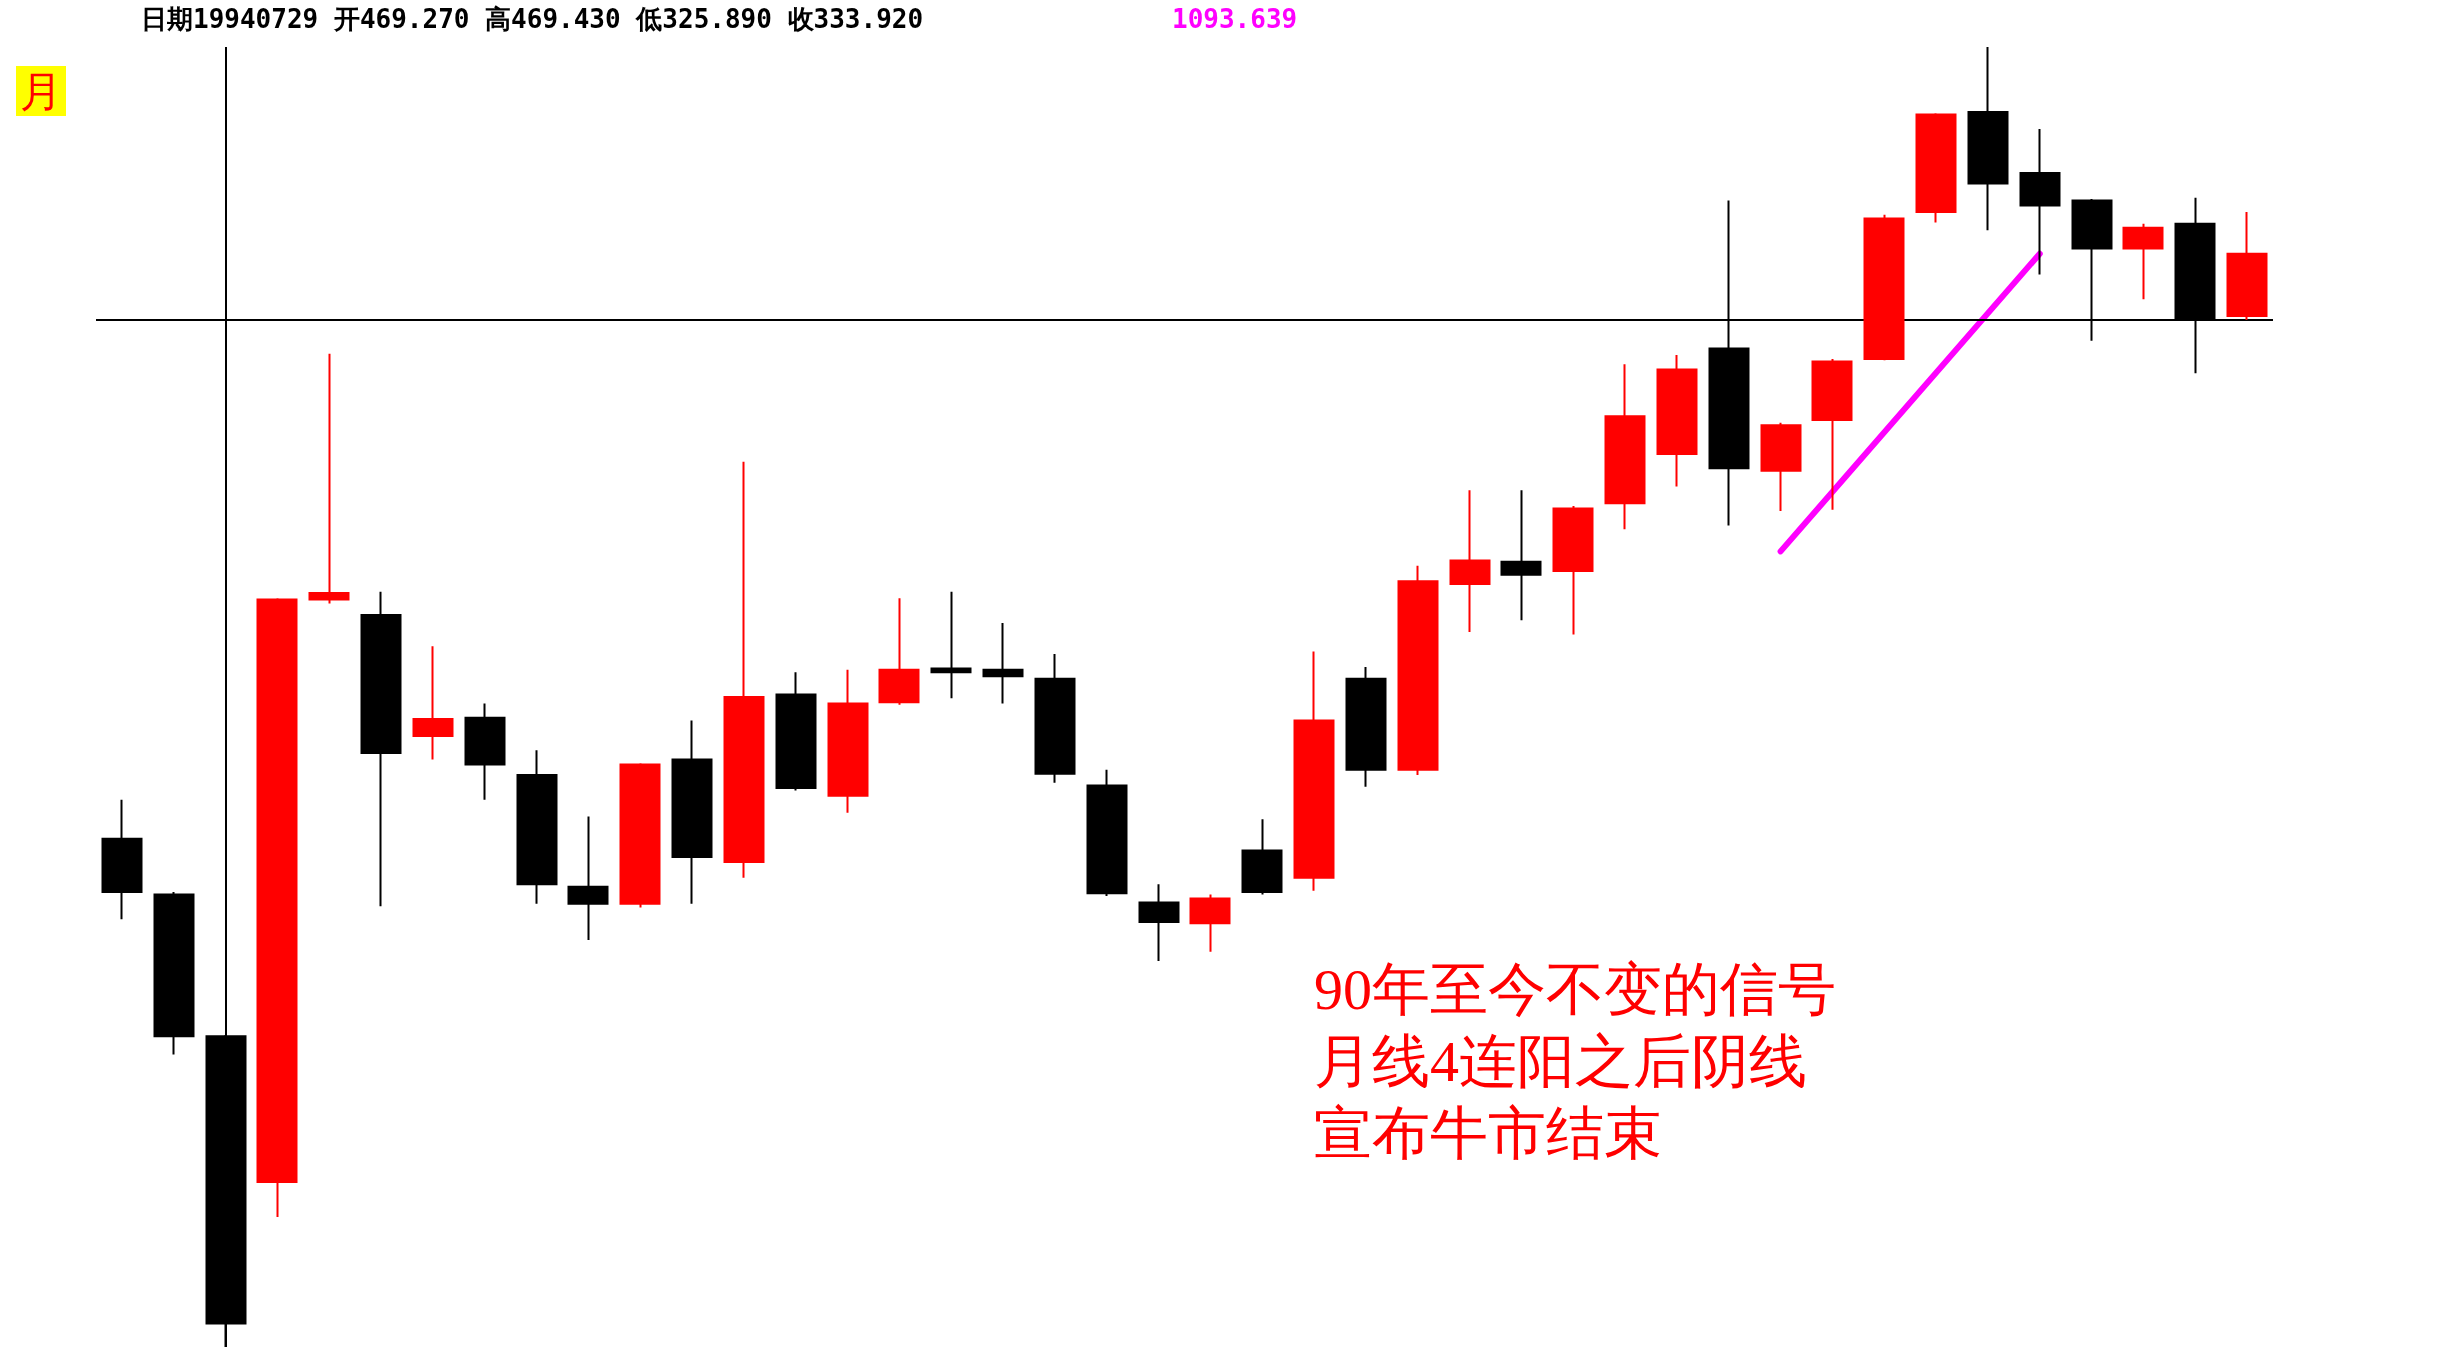 The image size is (2462, 1353). Describe the element at coordinates (532, 19) in the screenshot. I see `text: 日期19940729 开469.270 高469.430 低325.890 收333.920` at that location.